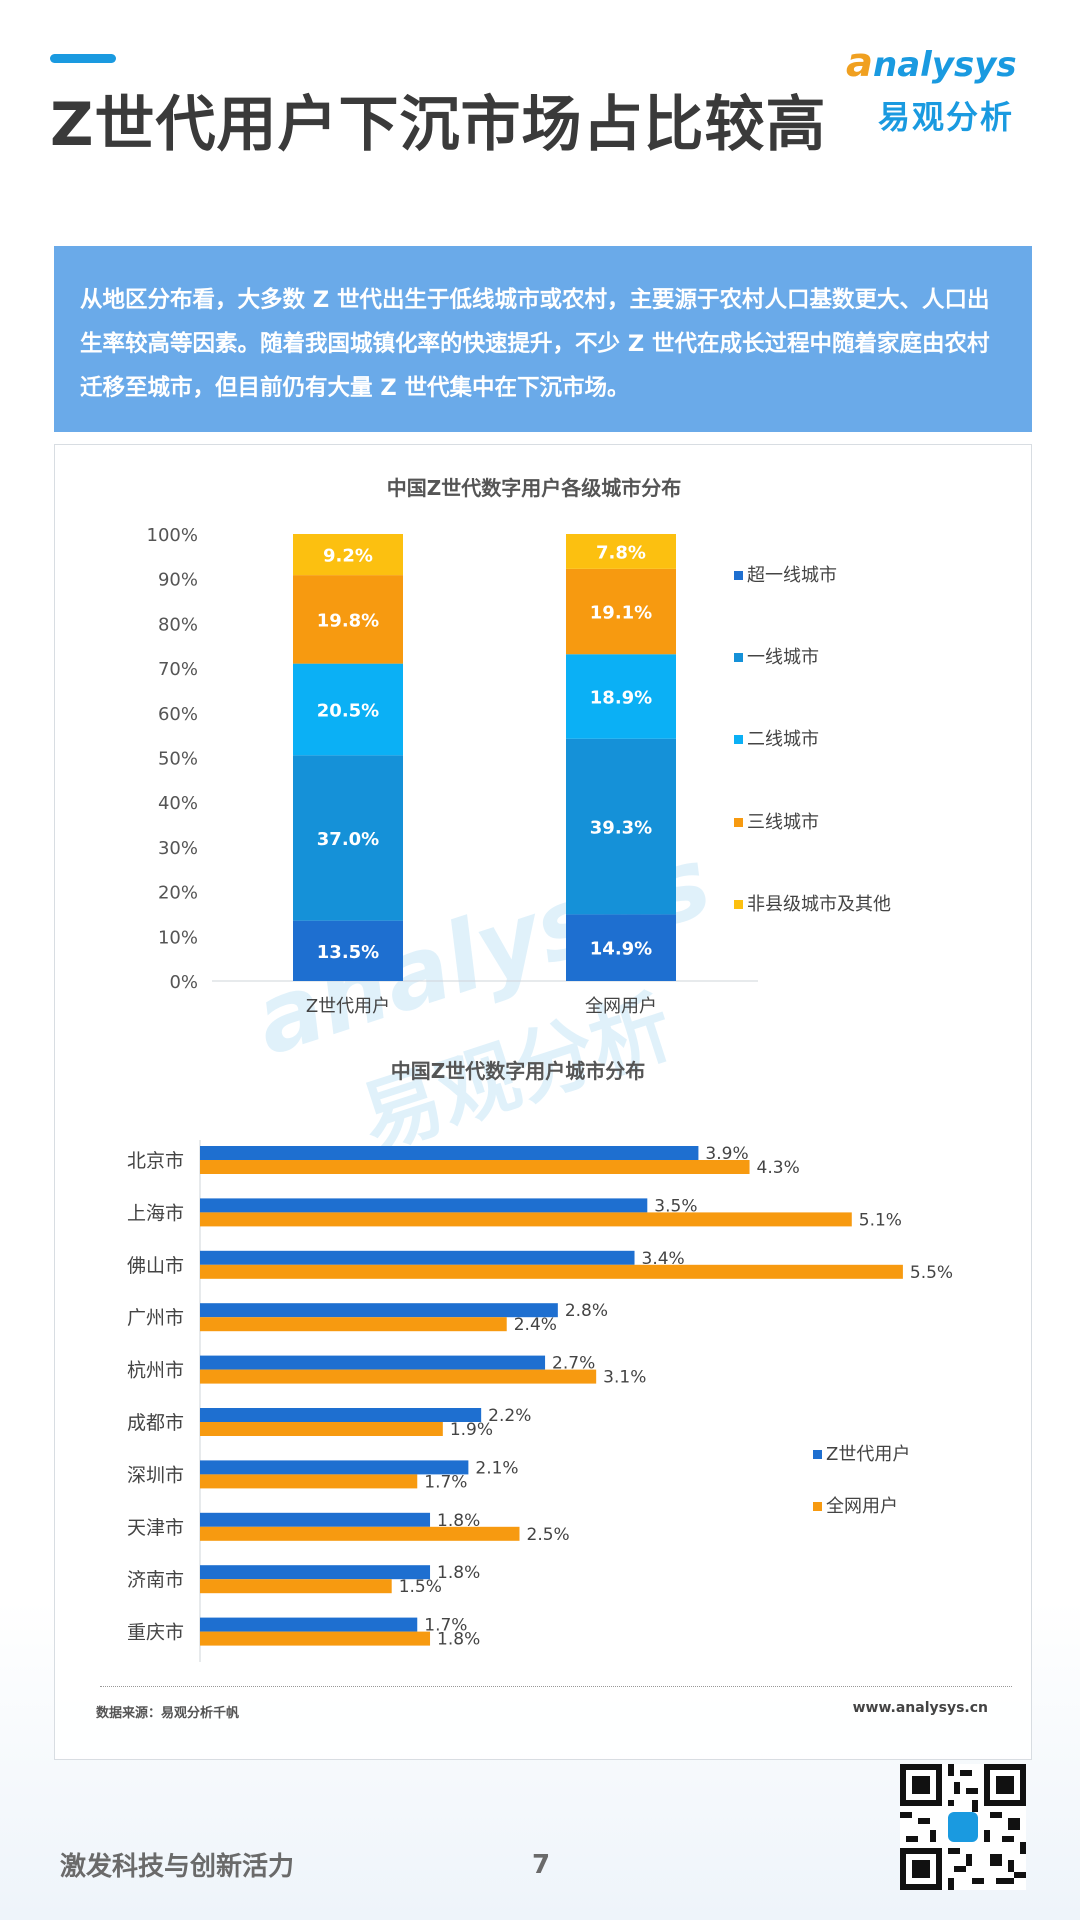  What do you see at coordinates (172, 535) in the screenshot?
I see `y-tick-label: 100%` at bounding box center [172, 535].